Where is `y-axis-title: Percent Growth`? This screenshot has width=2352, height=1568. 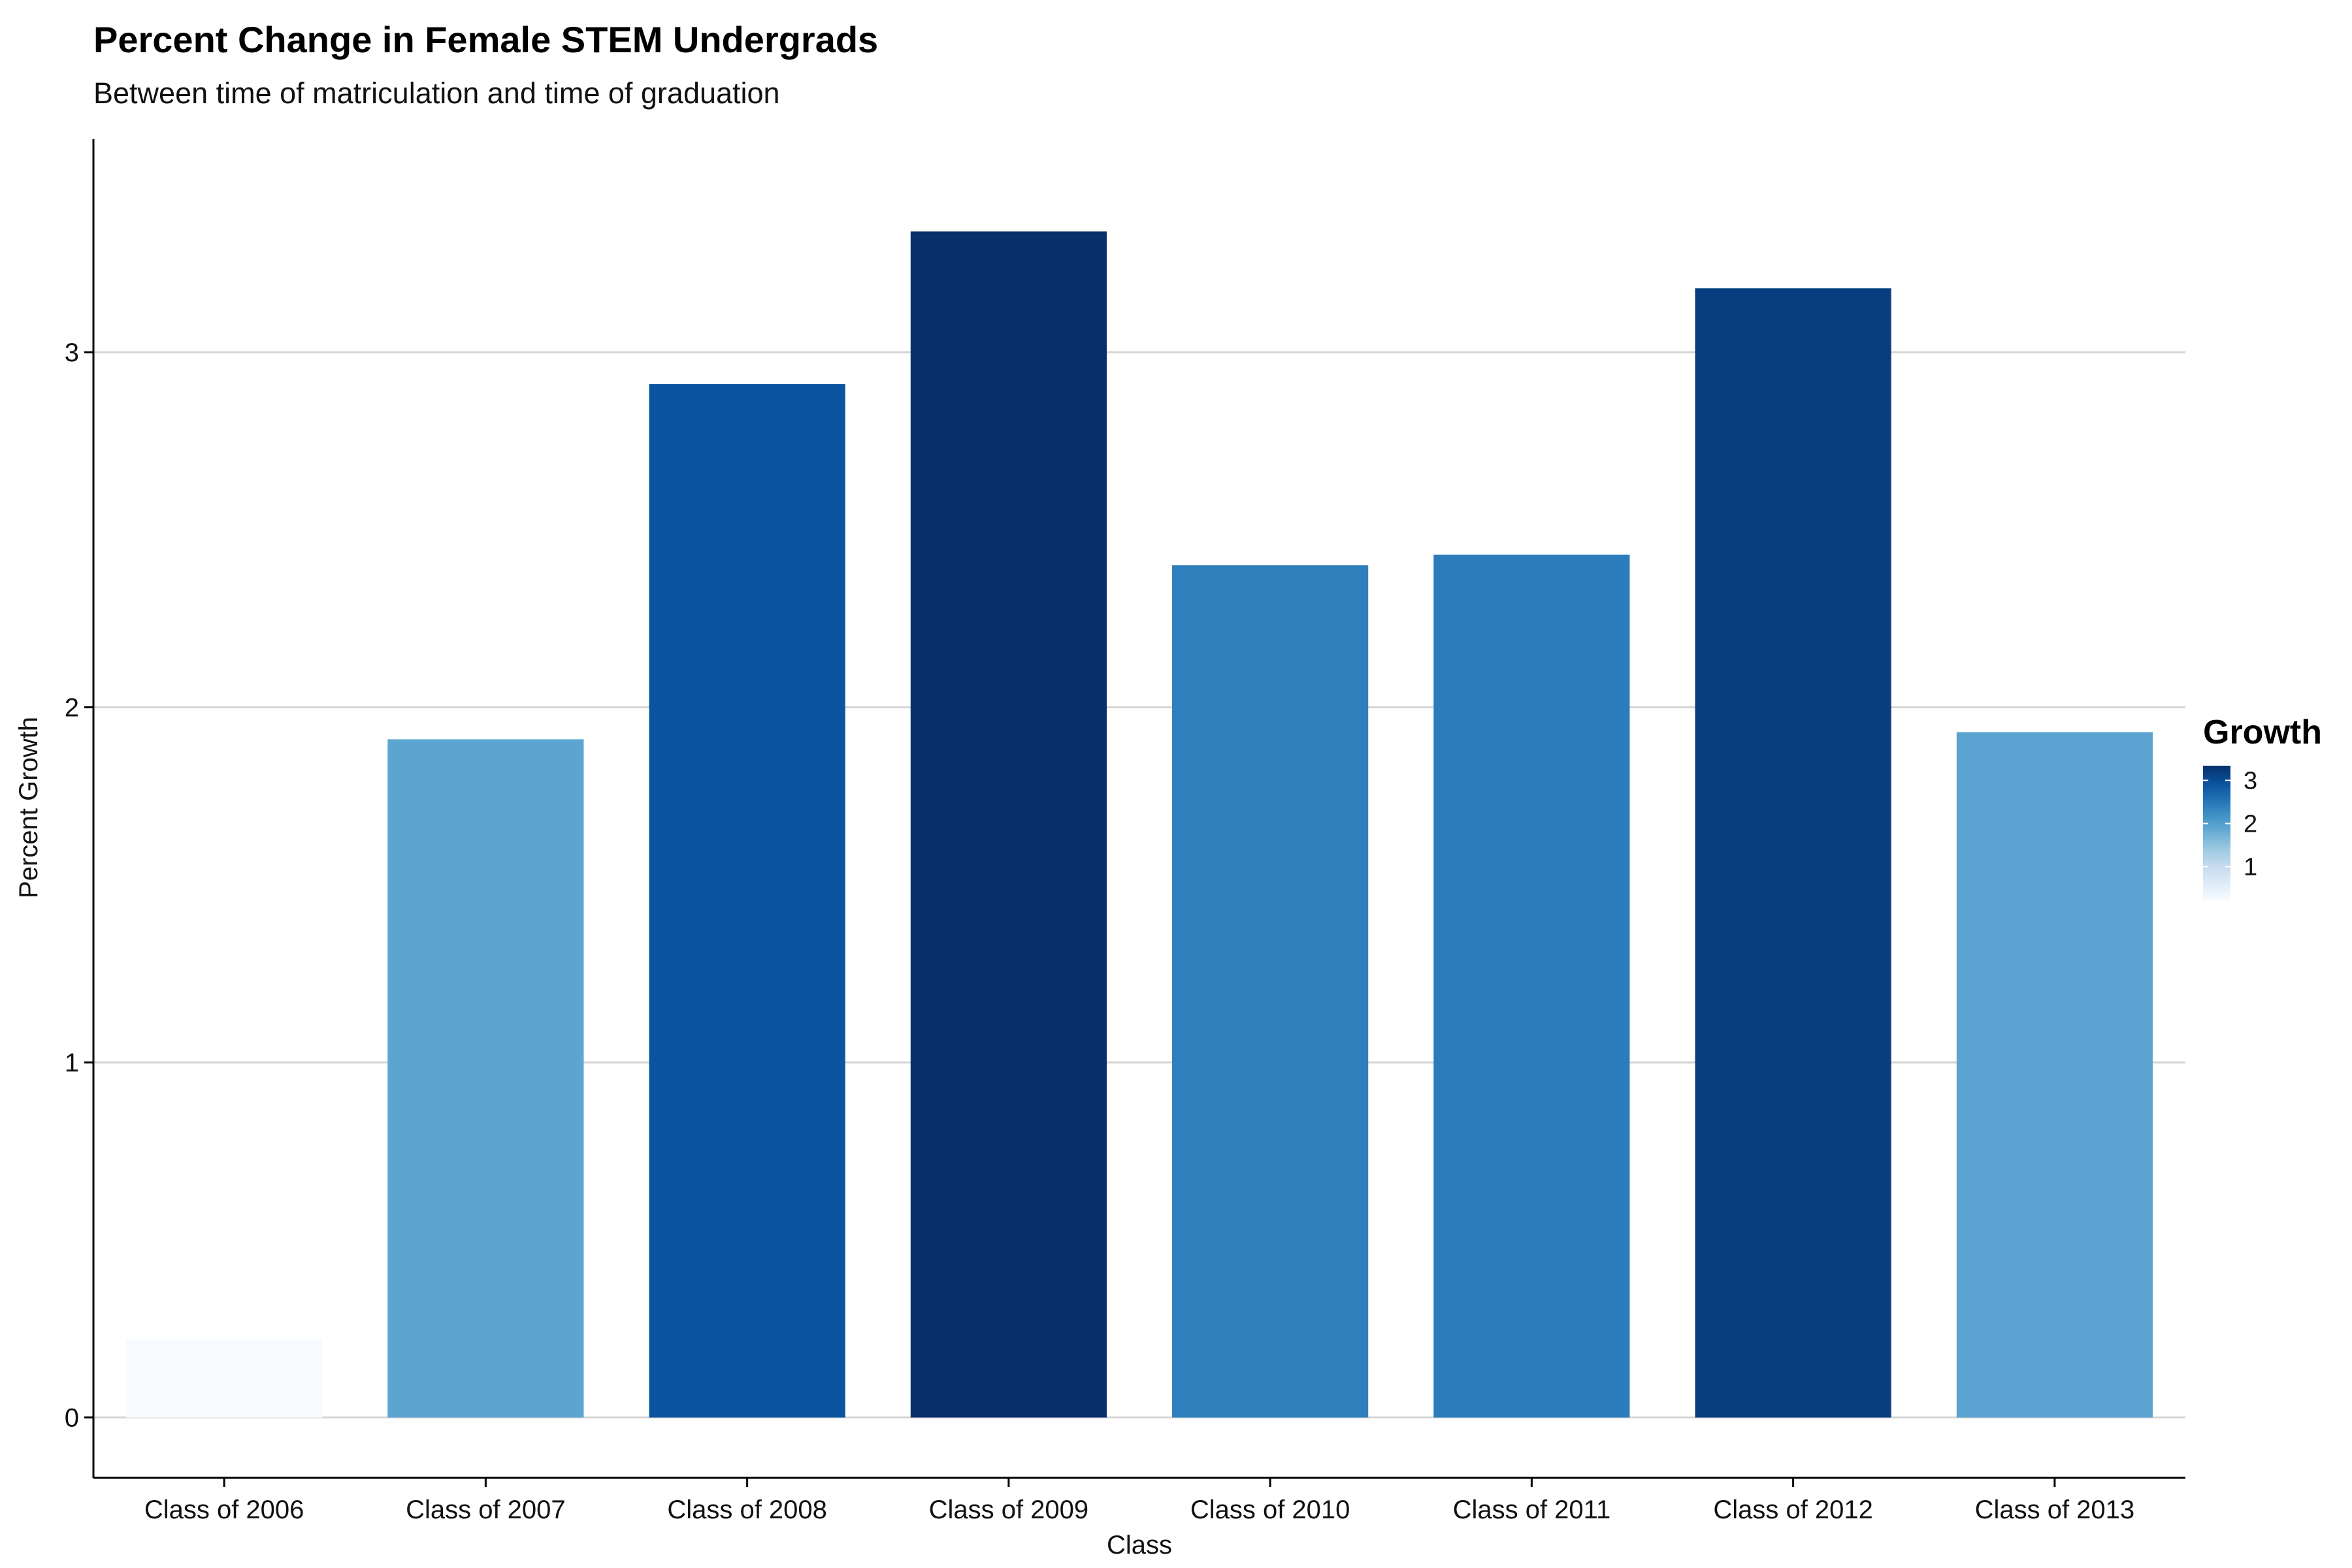 y-axis-title: Percent Growth is located at coordinates (28, 807).